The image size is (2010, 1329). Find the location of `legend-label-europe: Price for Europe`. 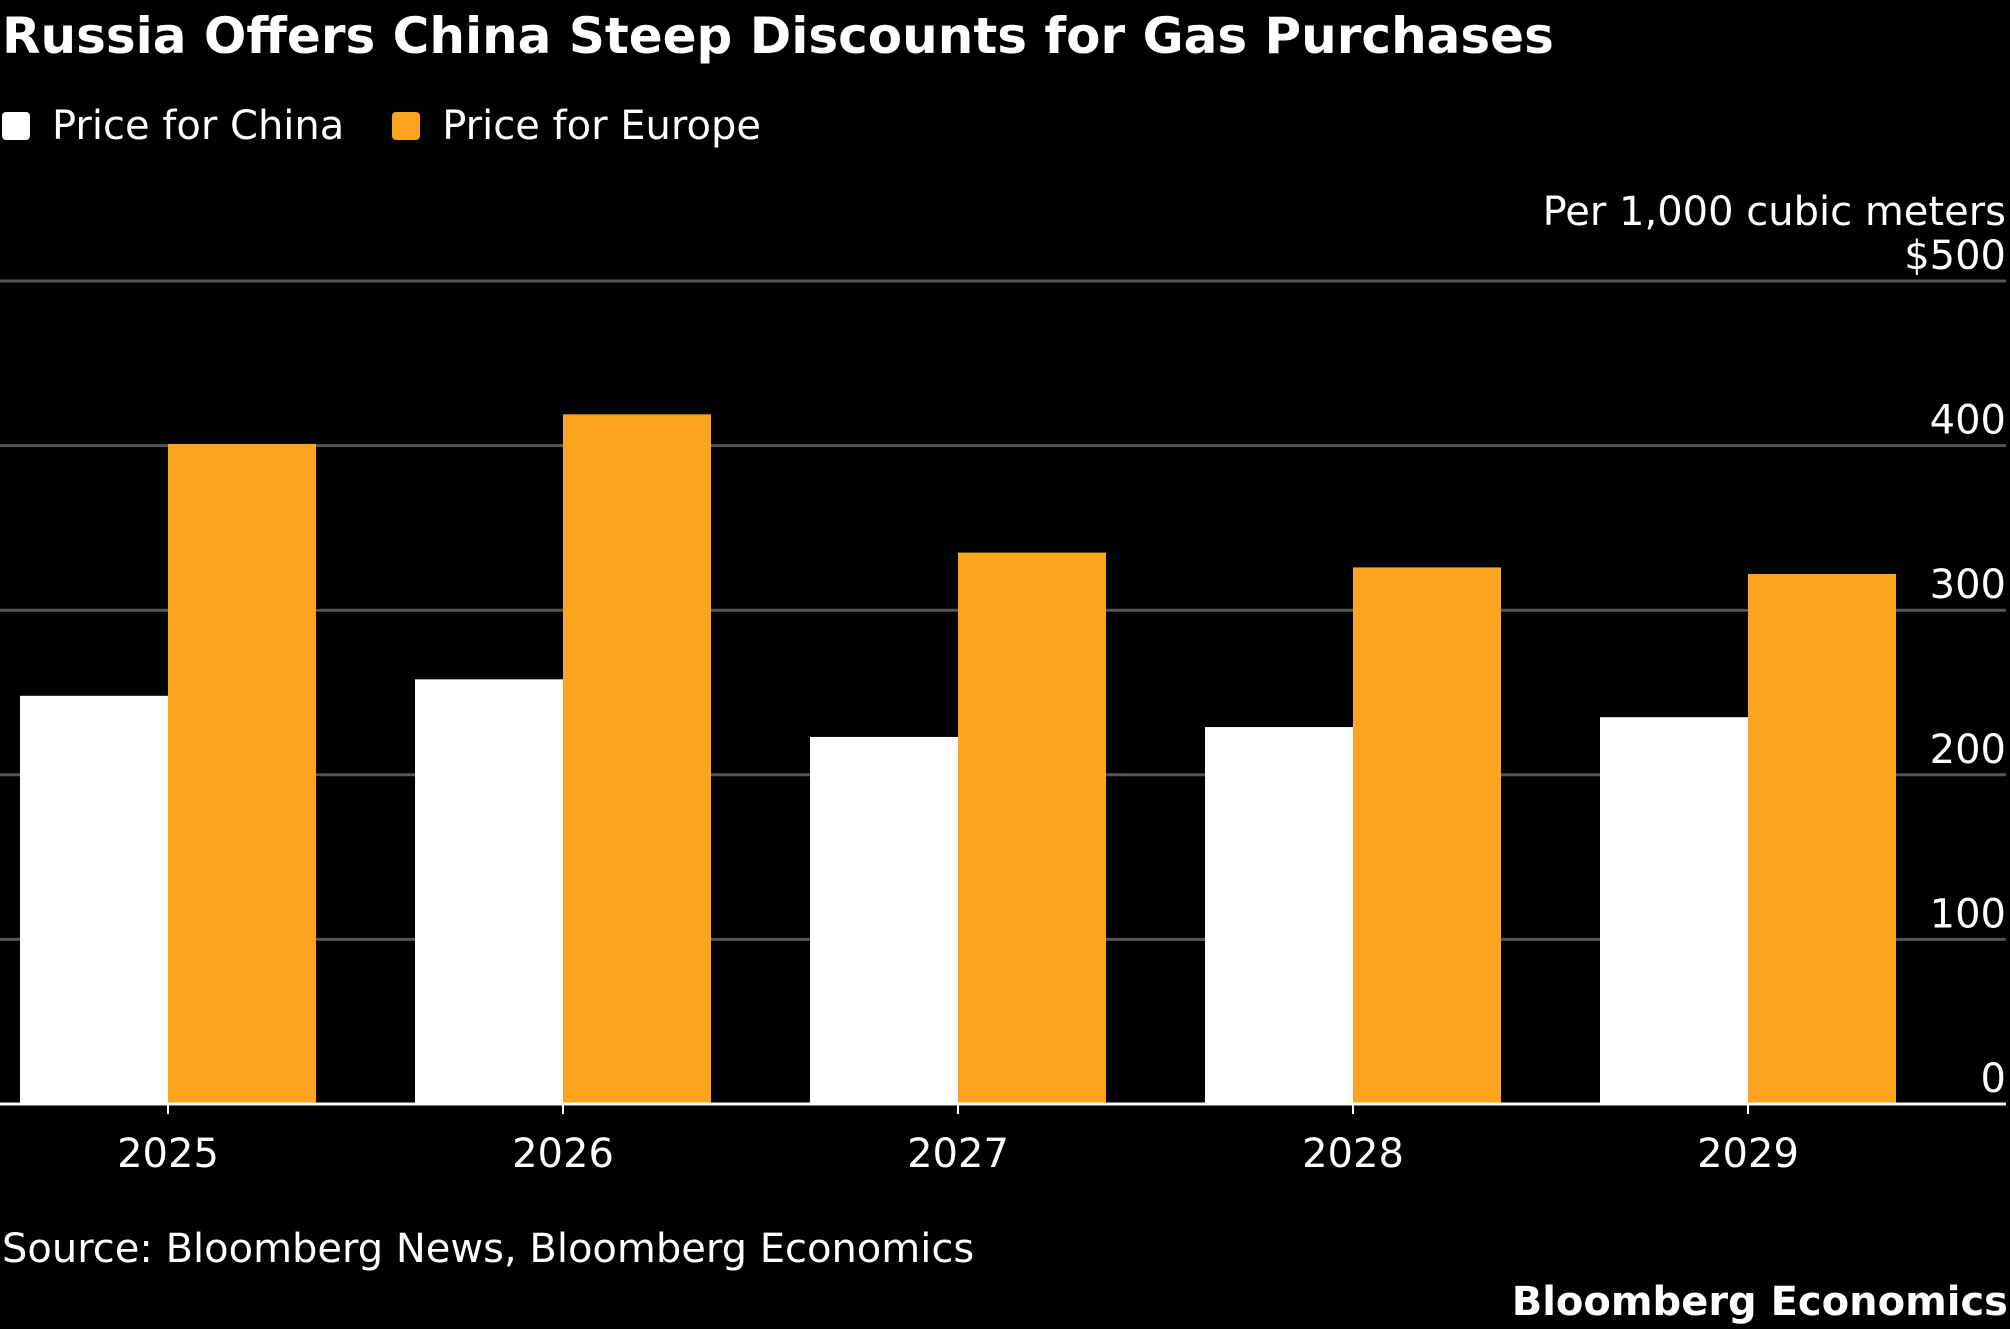

legend-label-europe: Price for Europe is located at coordinates (601, 126).